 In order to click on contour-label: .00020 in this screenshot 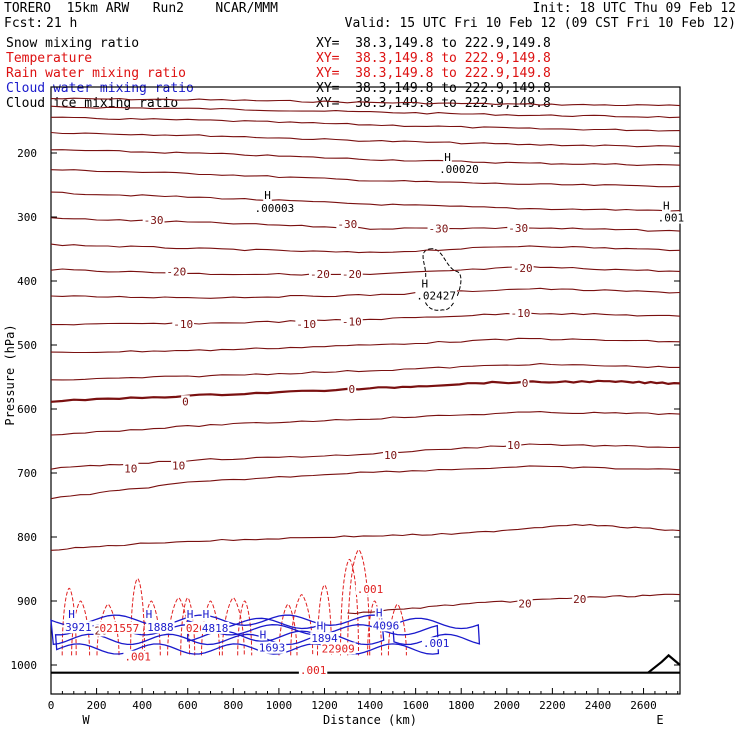, I will do `click(459, 169)`.